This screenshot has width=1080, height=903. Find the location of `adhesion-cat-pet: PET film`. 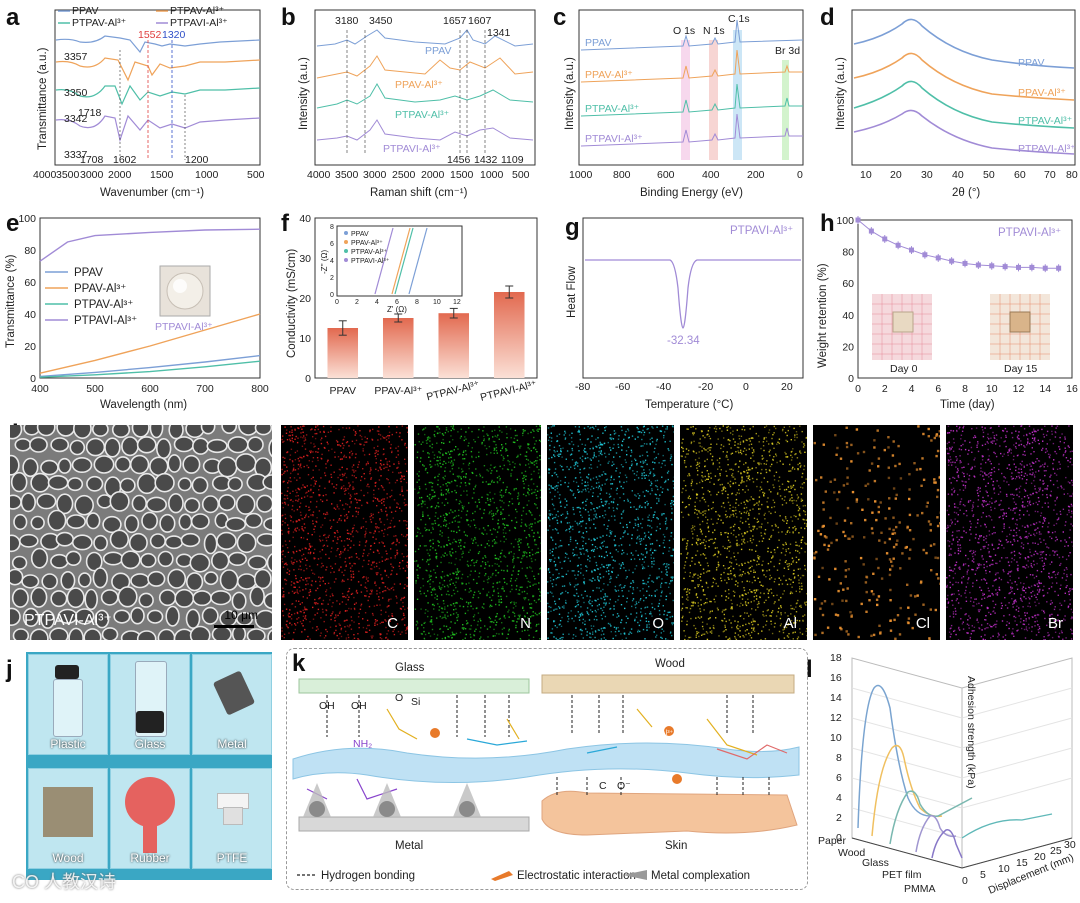

adhesion-cat-pet: PET film is located at coordinates (902, 875).